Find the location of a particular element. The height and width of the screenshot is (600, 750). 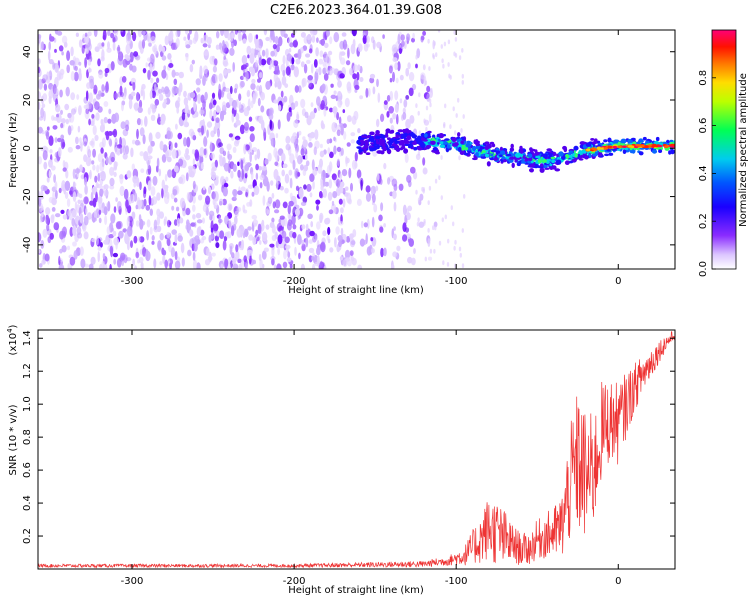

snr-y-tick-label: 0.8 is located at coordinates (27, 437).